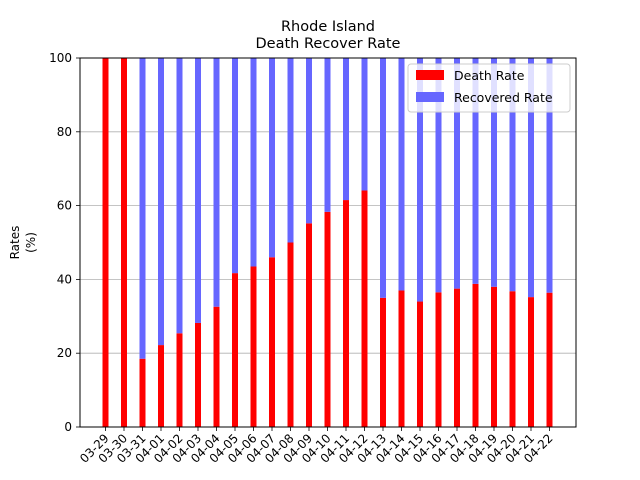 The width and height of the screenshot is (640, 480). What do you see at coordinates (60, 58) in the screenshot?
I see `y-tick-label: 100` at bounding box center [60, 58].